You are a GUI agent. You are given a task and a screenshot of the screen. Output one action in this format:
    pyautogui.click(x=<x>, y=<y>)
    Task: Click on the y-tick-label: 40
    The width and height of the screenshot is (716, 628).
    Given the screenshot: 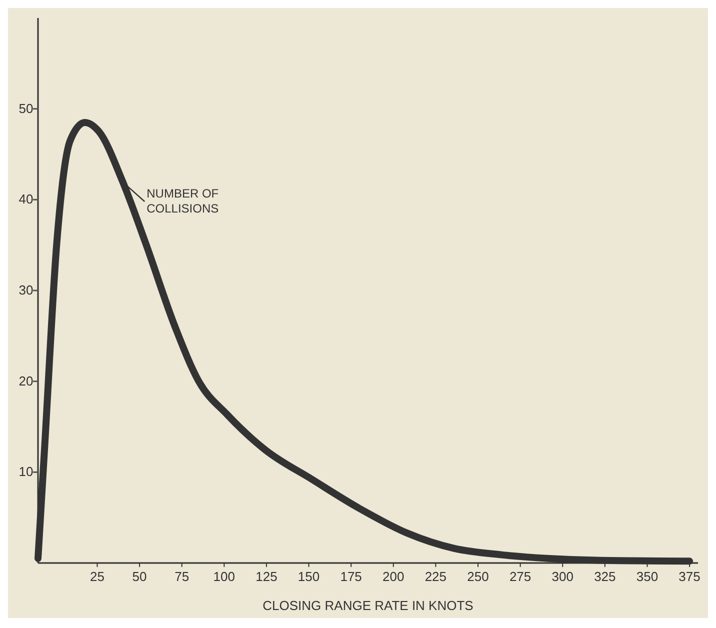 What is the action you would take?
    pyautogui.click(x=26, y=199)
    